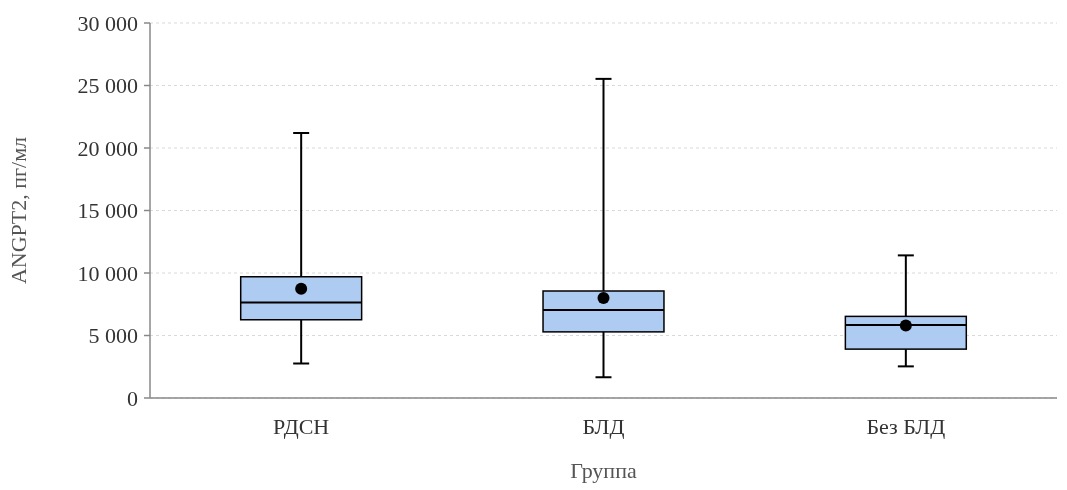 The image size is (1067, 490). Describe the element at coordinates (107, 23) in the screenshot. I see `y-tick-label: 30 000` at that location.